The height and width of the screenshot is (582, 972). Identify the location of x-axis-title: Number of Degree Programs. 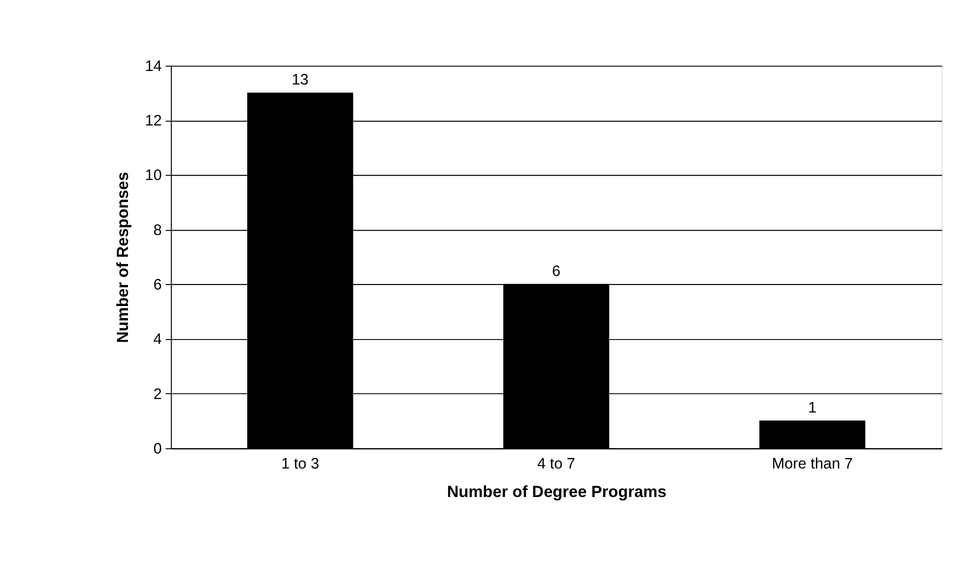
(556, 492).